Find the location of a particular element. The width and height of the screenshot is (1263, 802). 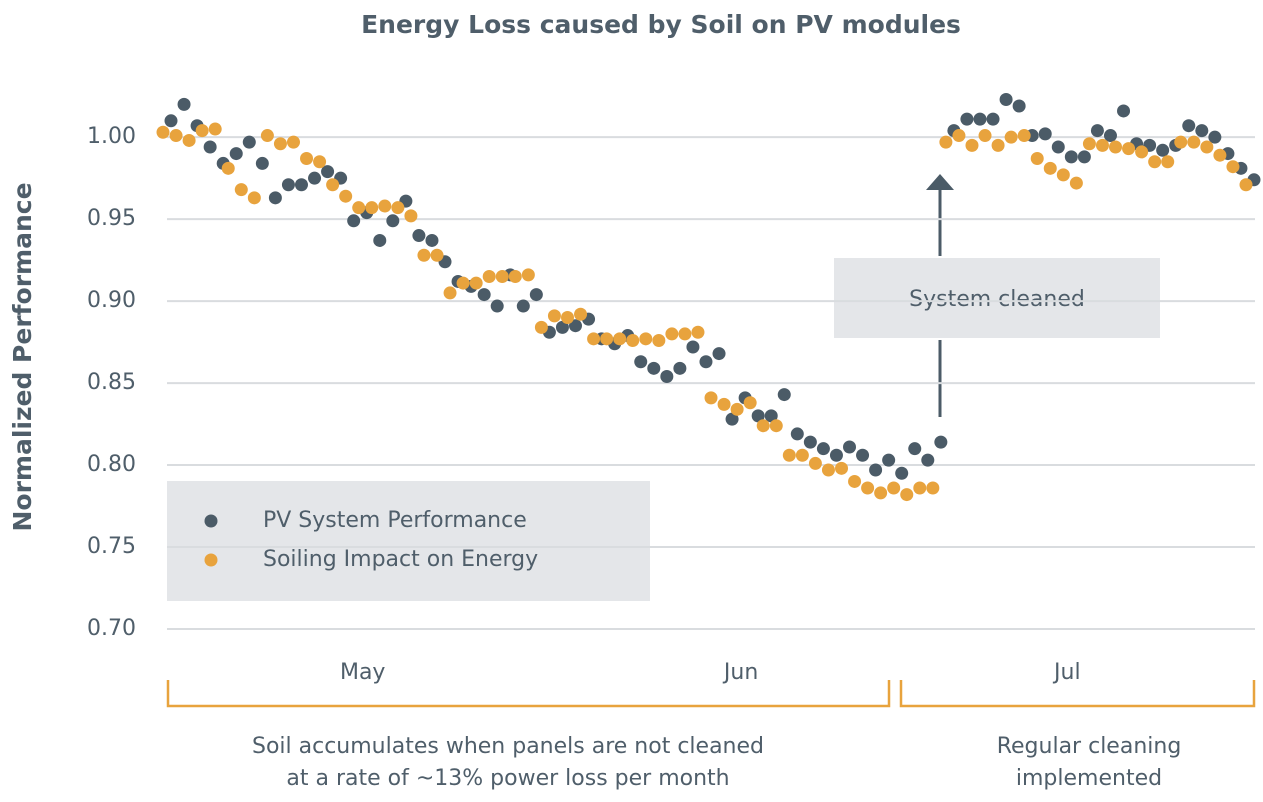

legend-label: PV System Performance is located at coordinates (395, 520).